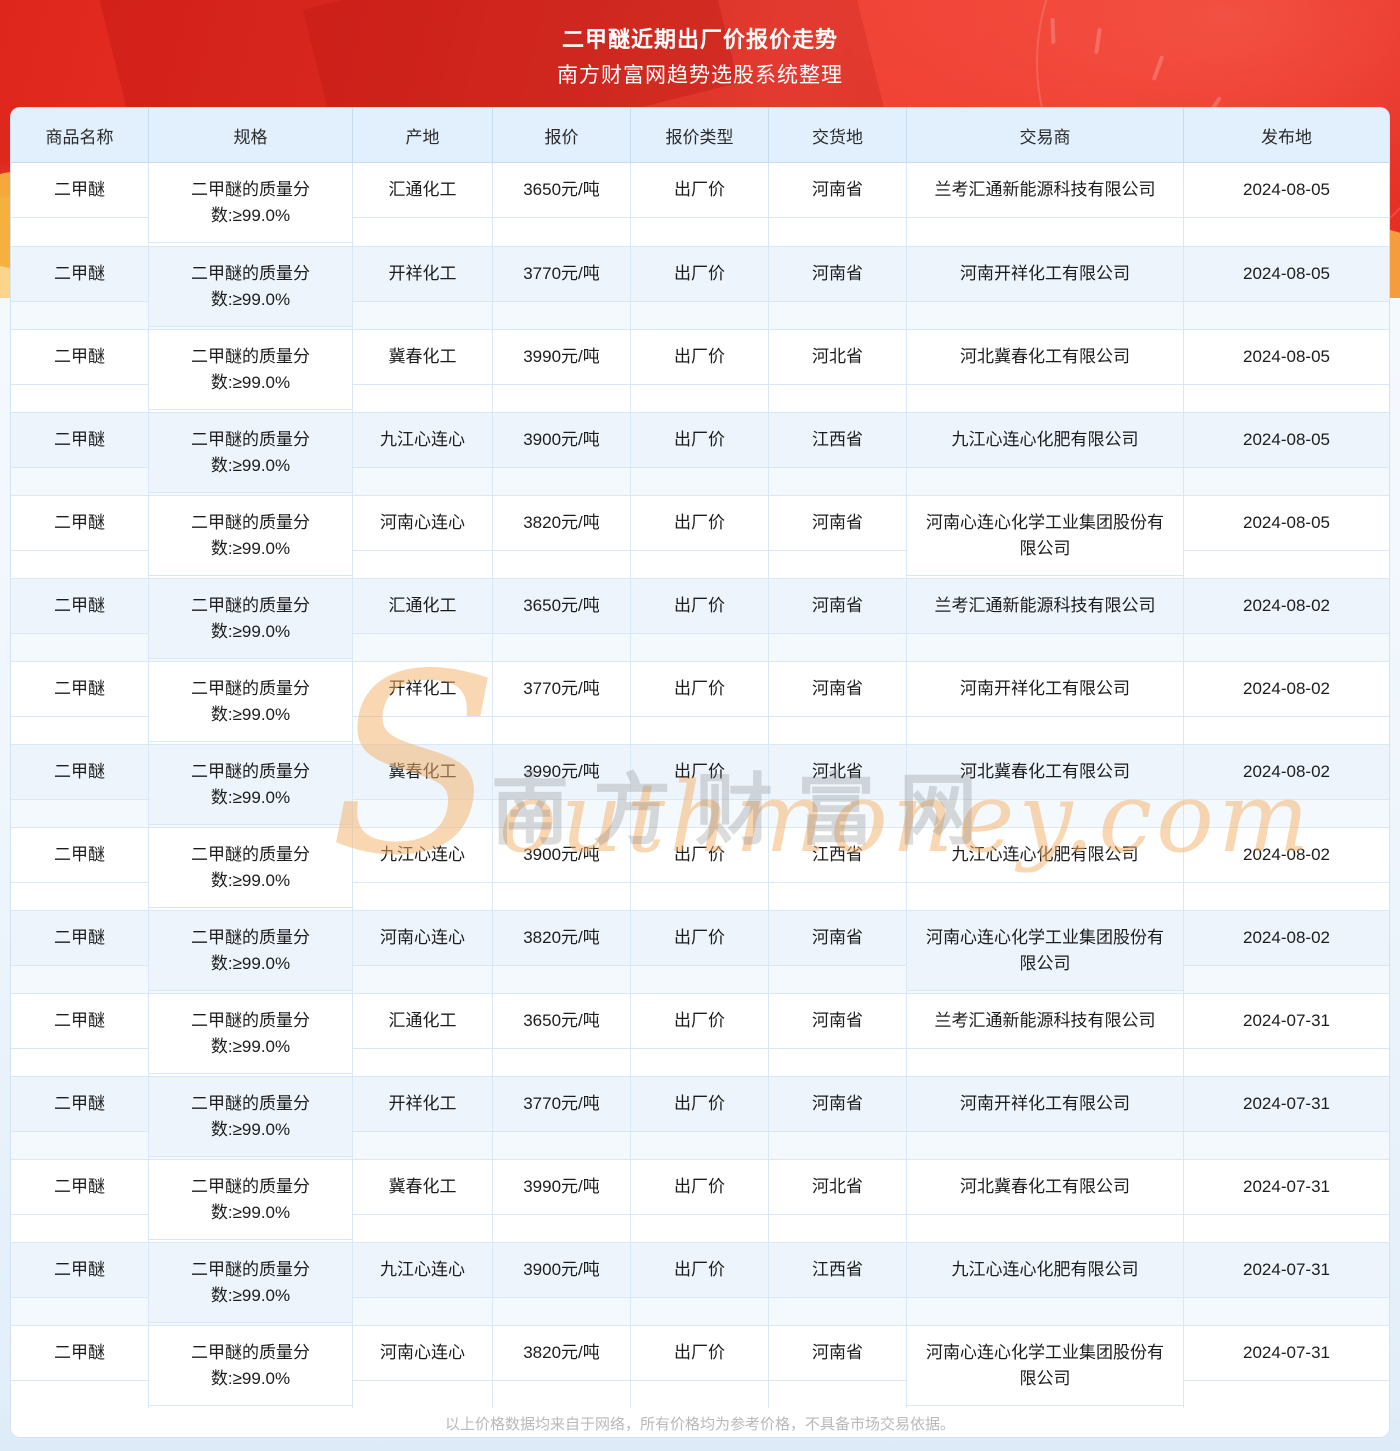  I want to click on banner: 二甲醚近期出厂价报价走势 南方财富网趋势选股系统整理, so click(700, 45).